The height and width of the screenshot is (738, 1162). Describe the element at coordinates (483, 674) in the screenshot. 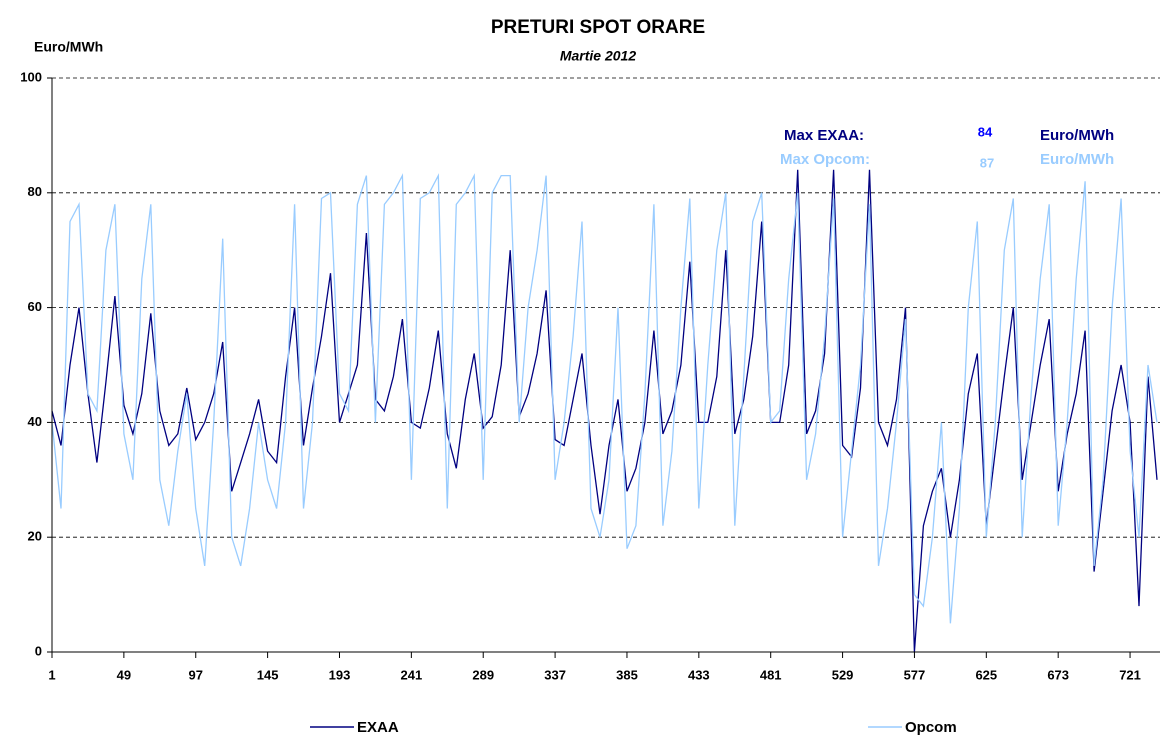

I see `x-tick-label: 289` at that location.